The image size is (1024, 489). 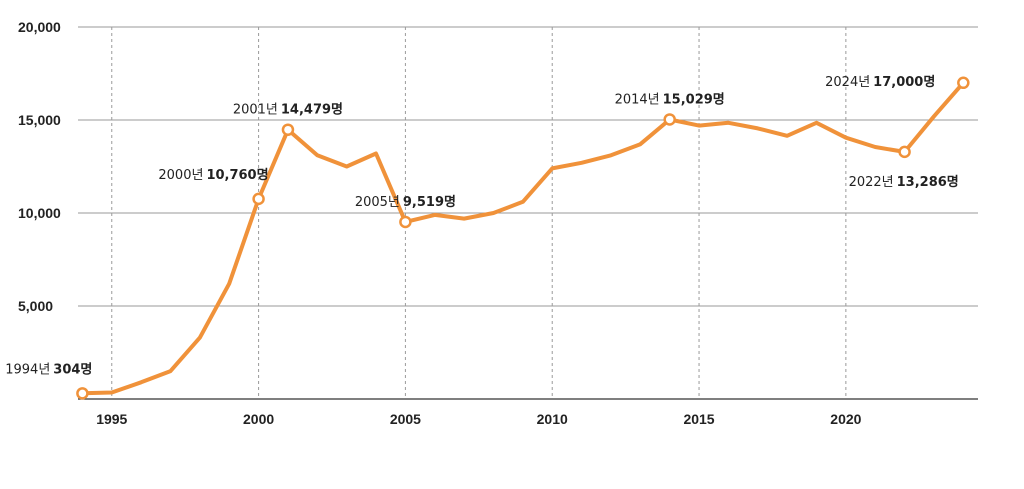 I want to click on annotation-year: 2000년, so click(x=180, y=175).